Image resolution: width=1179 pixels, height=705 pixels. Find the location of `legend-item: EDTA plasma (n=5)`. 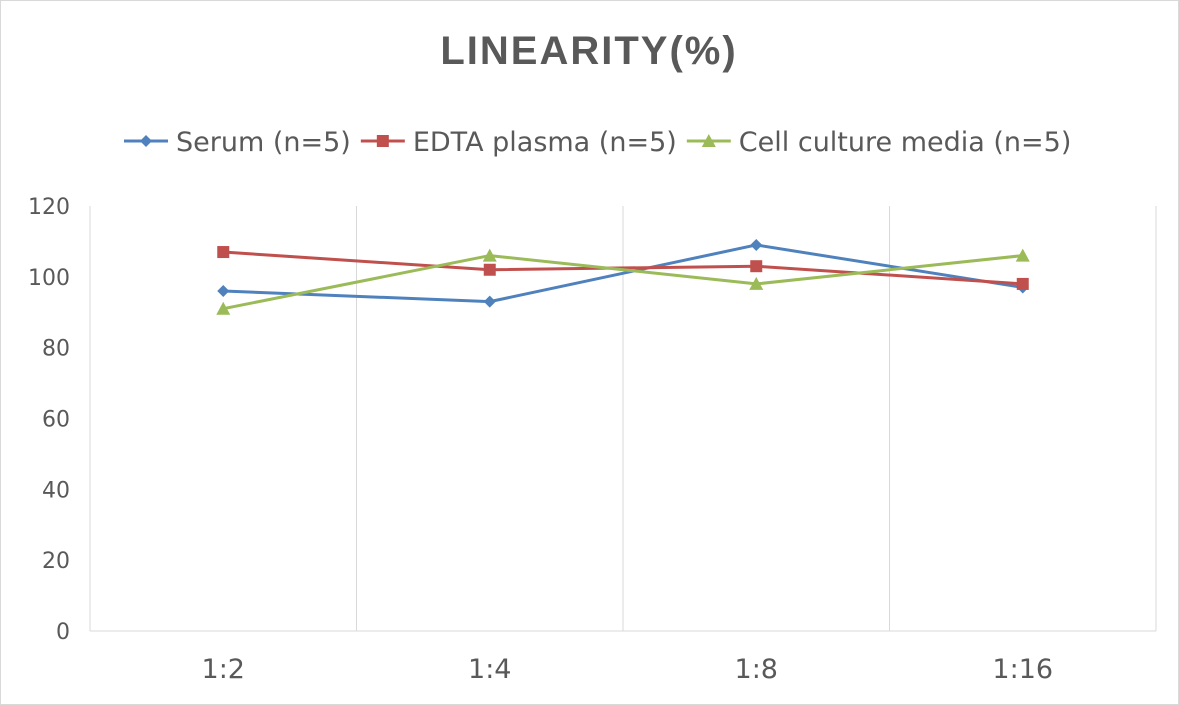

legend-item: EDTA plasma (n=5) is located at coordinates (518, 142).